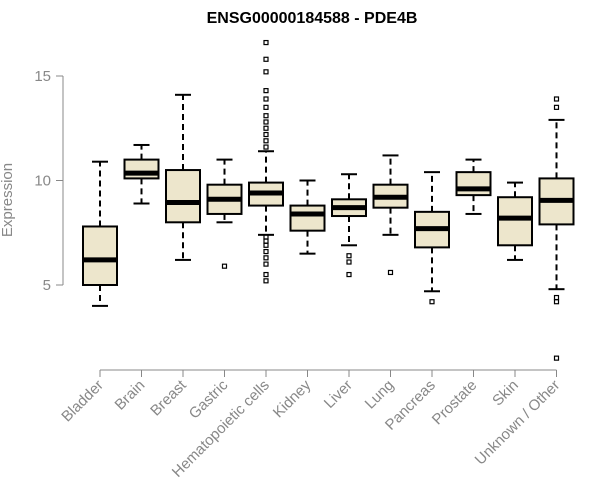 The height and width of the screenshot is (500, 600). I want to click on x-tick-label: Brain, so click(130, 395).